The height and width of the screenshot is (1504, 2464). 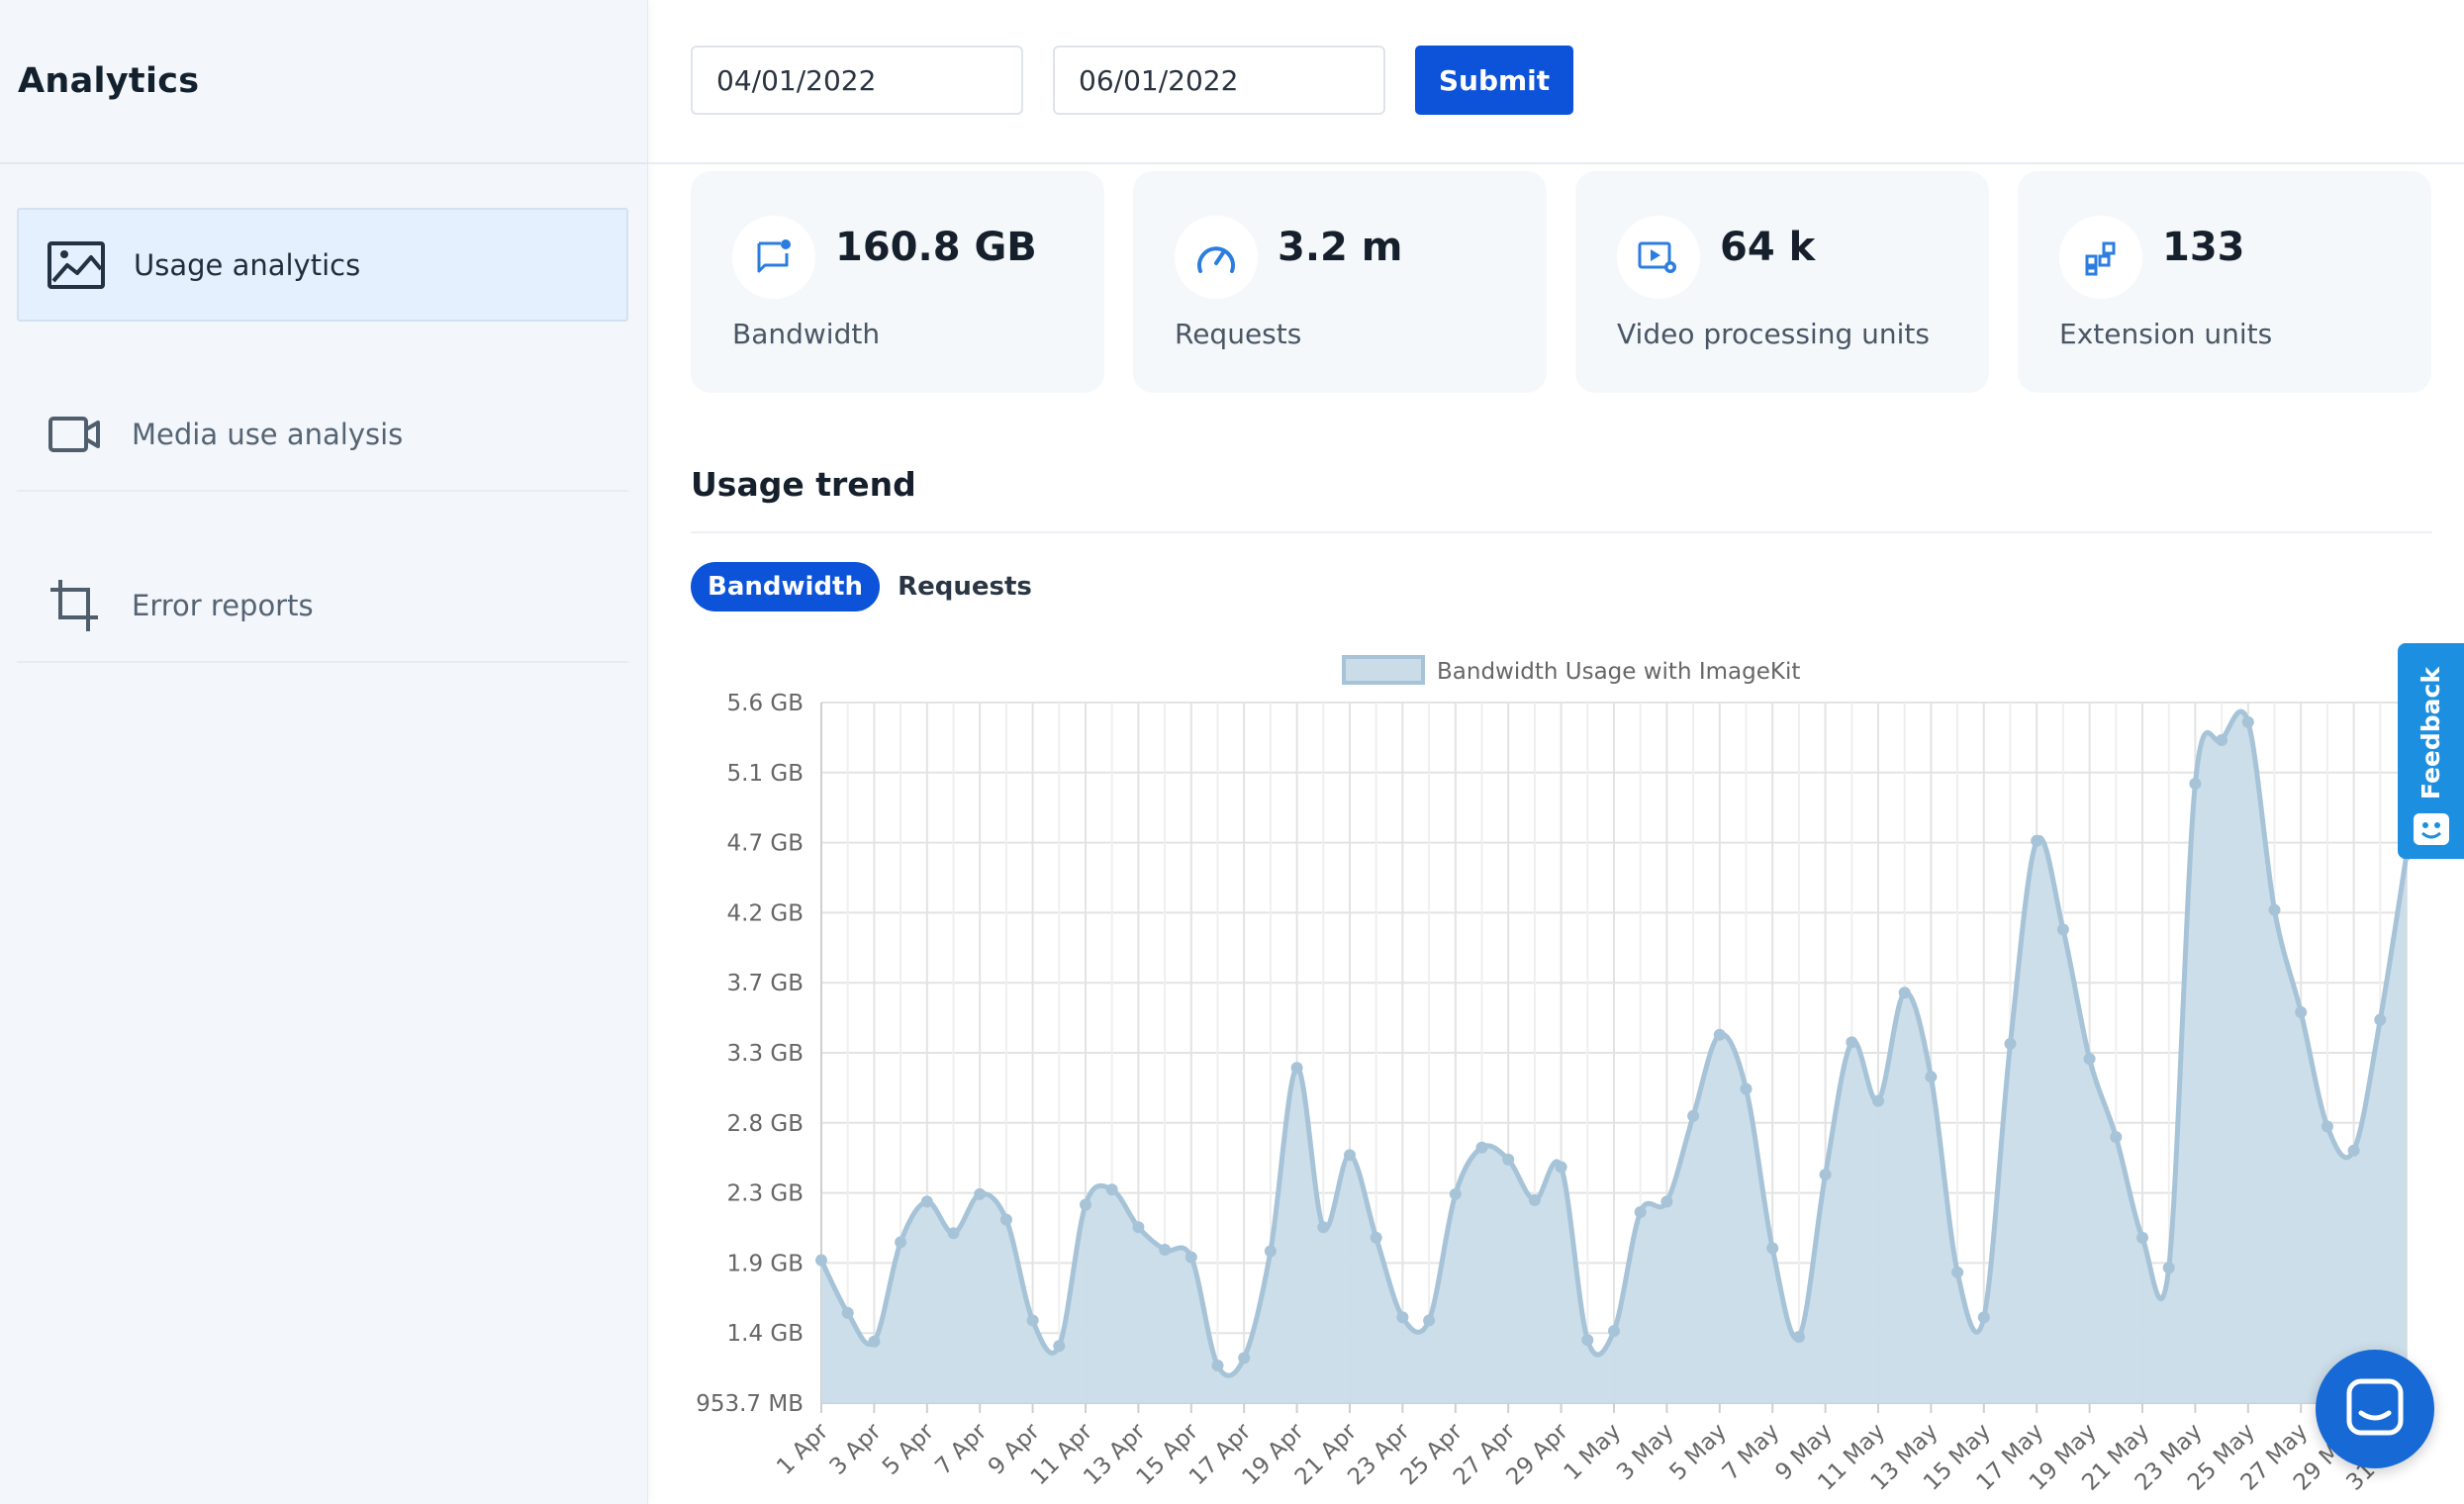 What do you see at coordinates (2431, 751) in the screenshot?
I see `feedback-tab: Feedback` at bounding box center [2431, 751].